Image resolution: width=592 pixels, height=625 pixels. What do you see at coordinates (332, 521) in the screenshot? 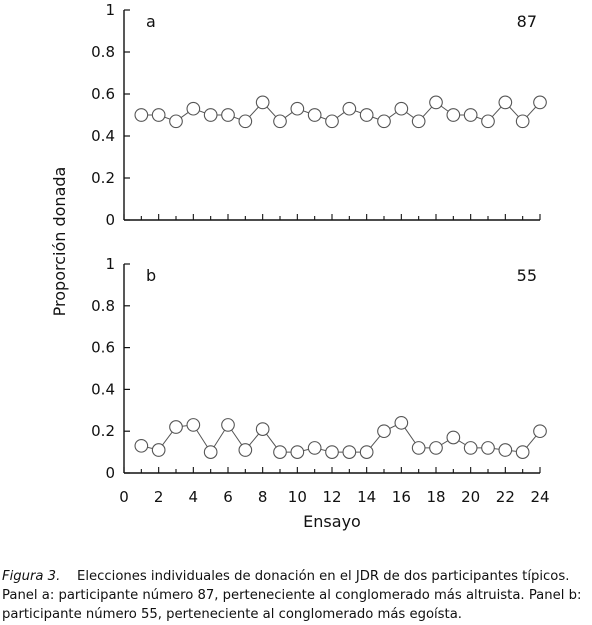
I see `x-axis-title: Ensayo` at bounding box center [332, 521].